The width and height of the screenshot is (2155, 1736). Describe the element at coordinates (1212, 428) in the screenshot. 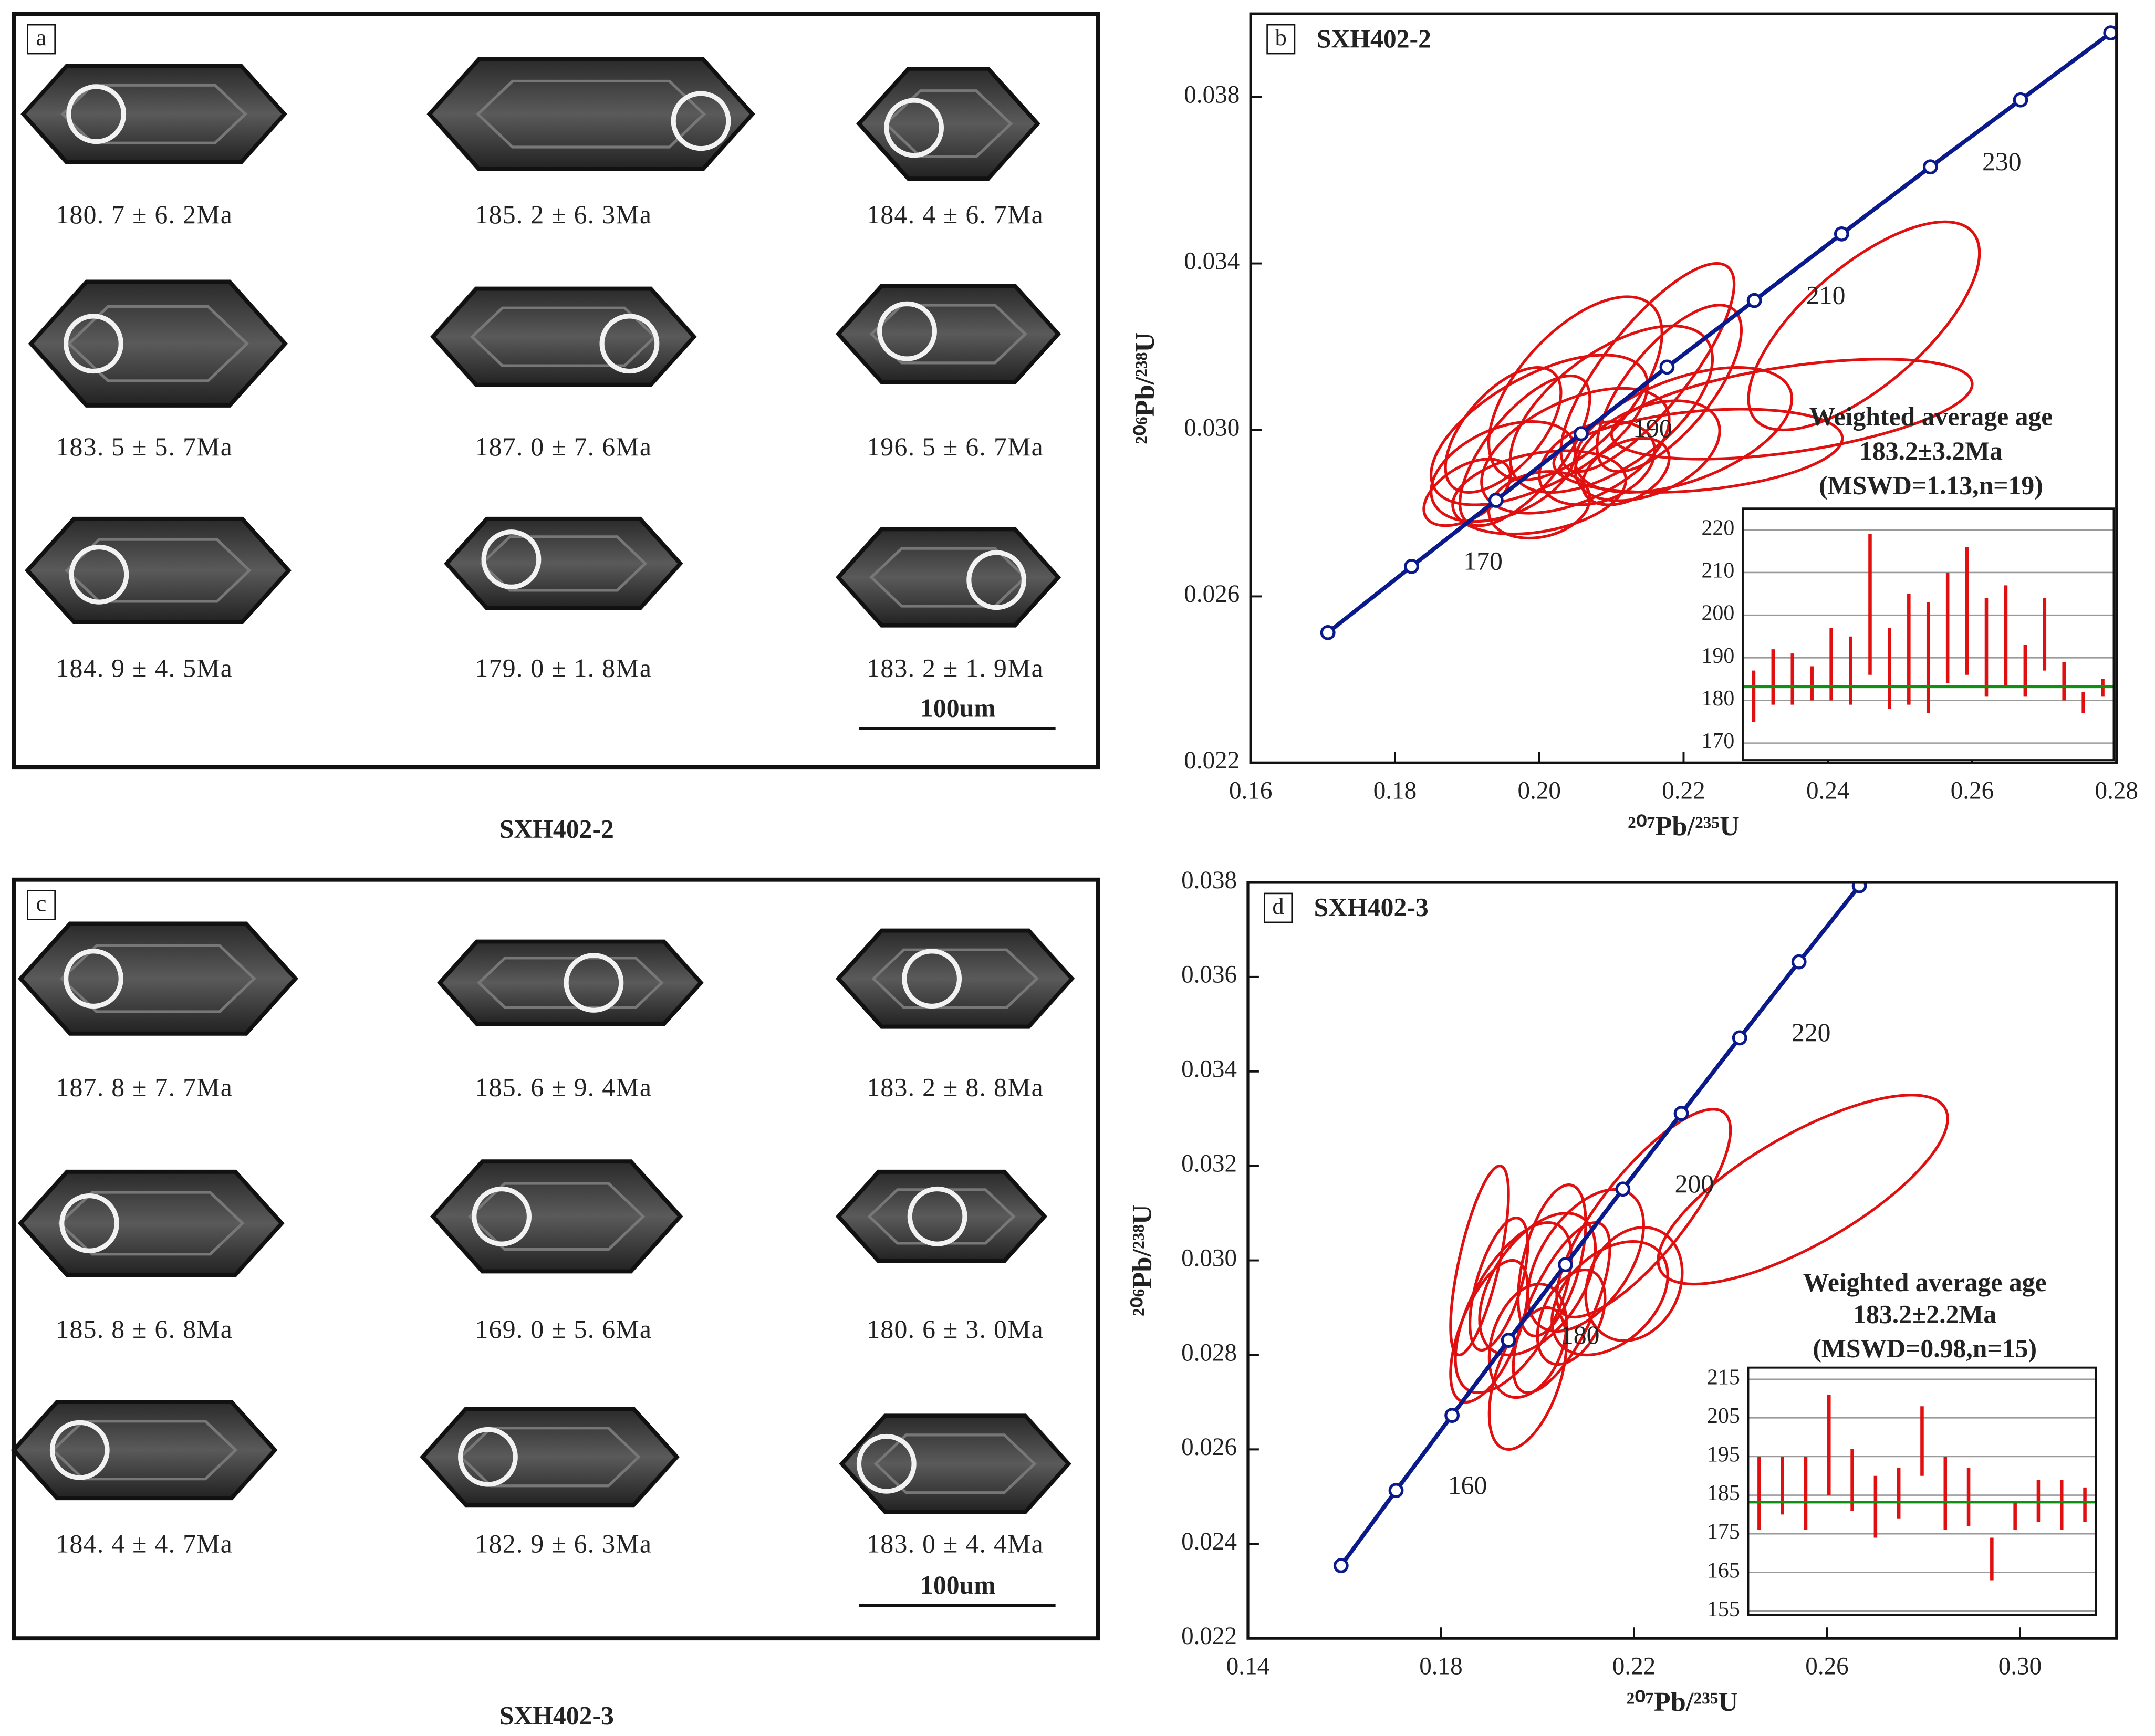

I see `y-tick-label: 0.030` at that location.